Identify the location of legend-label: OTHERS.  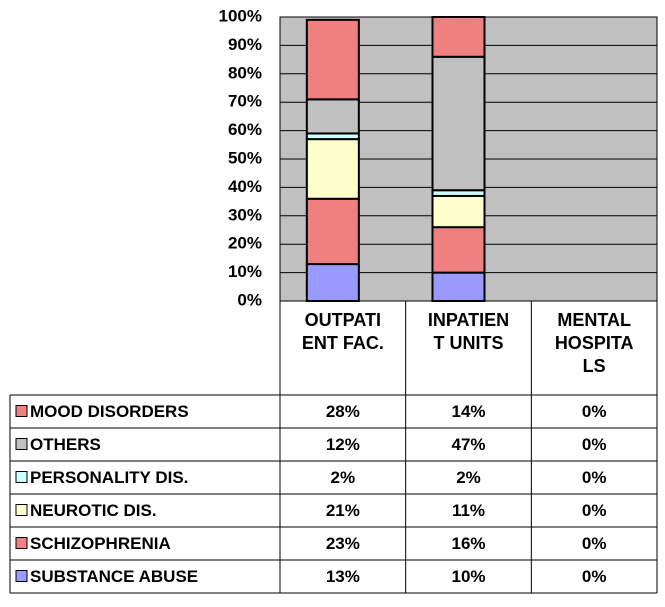
(65, 444).